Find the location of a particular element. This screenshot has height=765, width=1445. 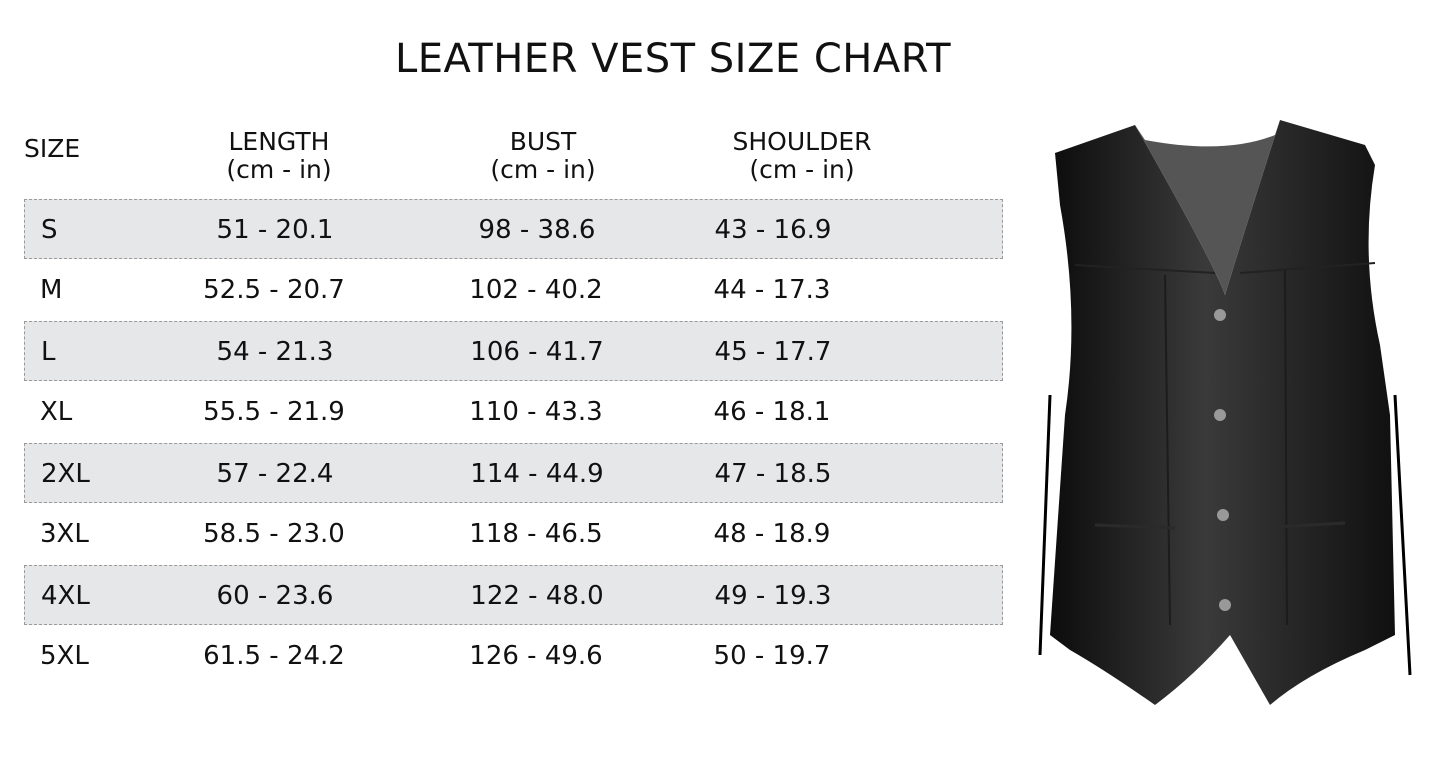

cell-length: 51 - 20.1 is located at coordinates (275, 230).